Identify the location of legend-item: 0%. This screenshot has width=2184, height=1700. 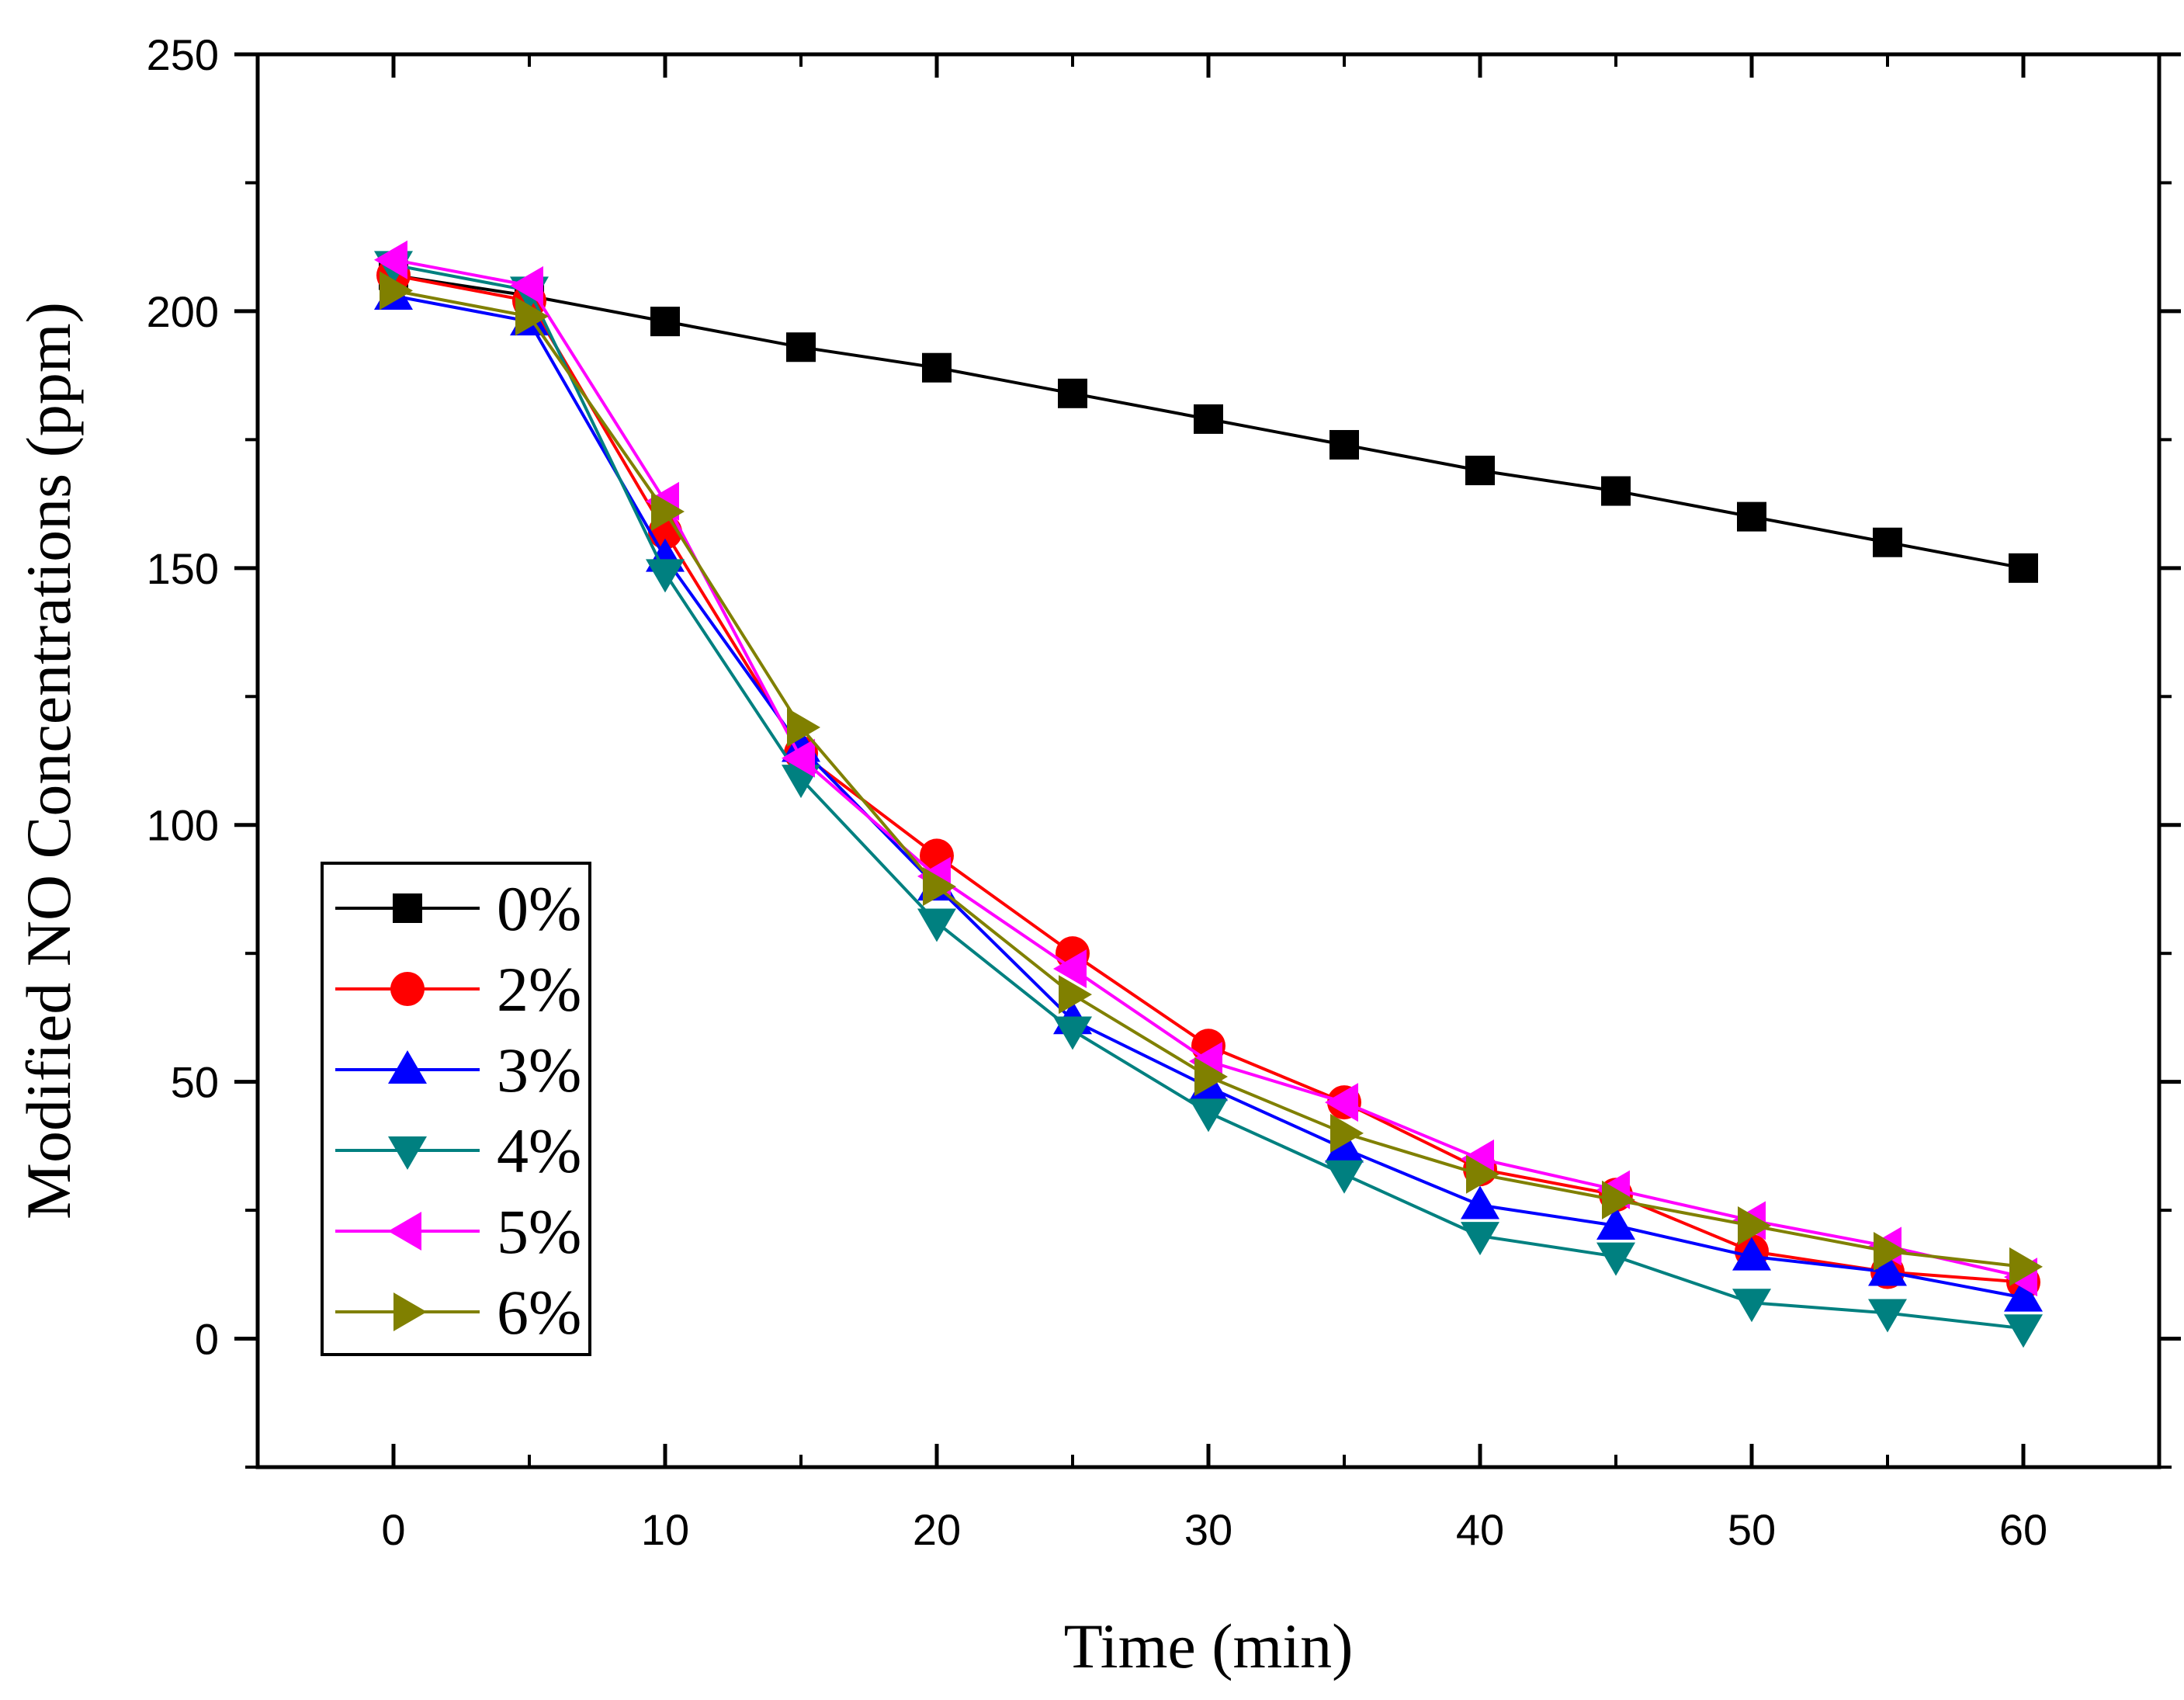
(458, 908).